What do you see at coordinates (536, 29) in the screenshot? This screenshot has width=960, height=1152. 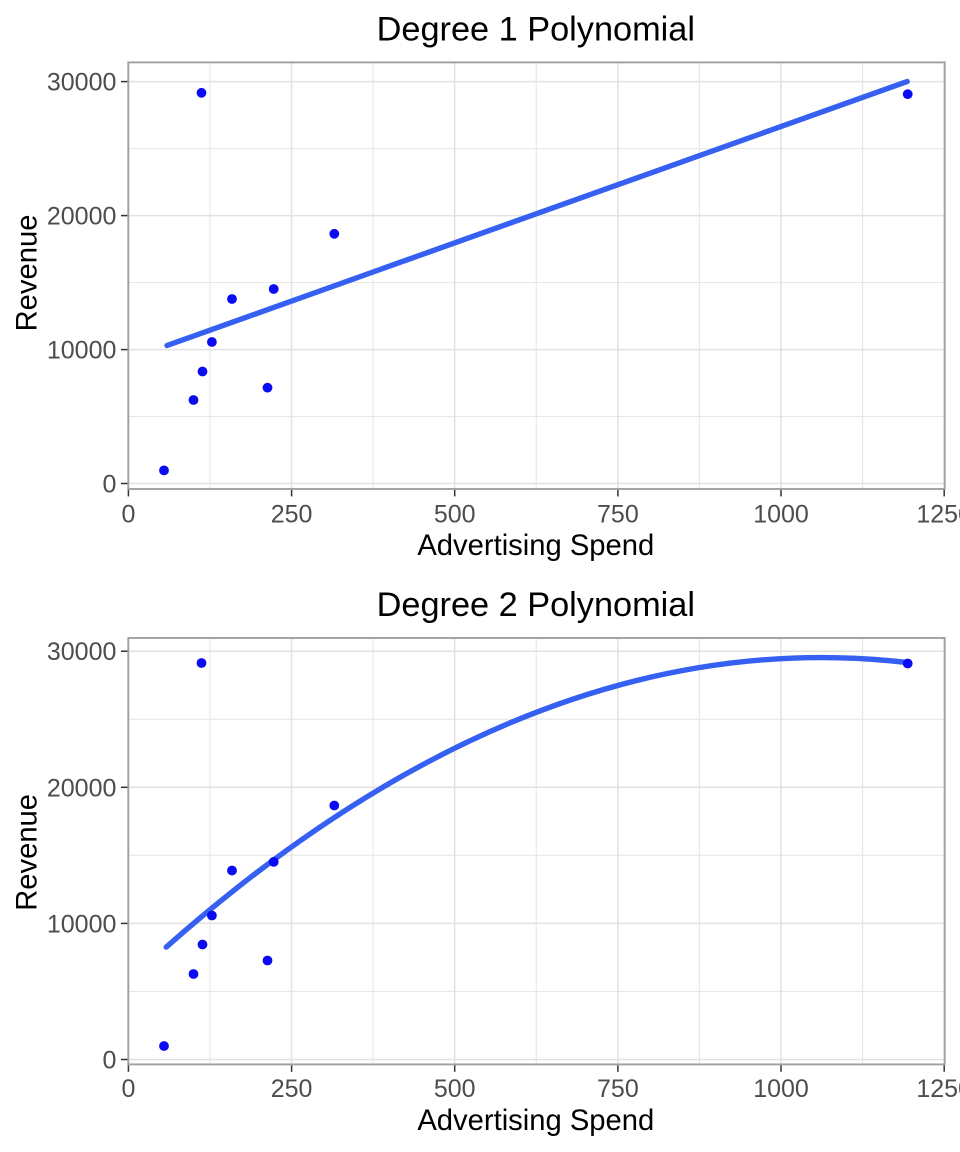 I see `svg-text: Degree 1 Polynomial` at bounding box center [536, 29].